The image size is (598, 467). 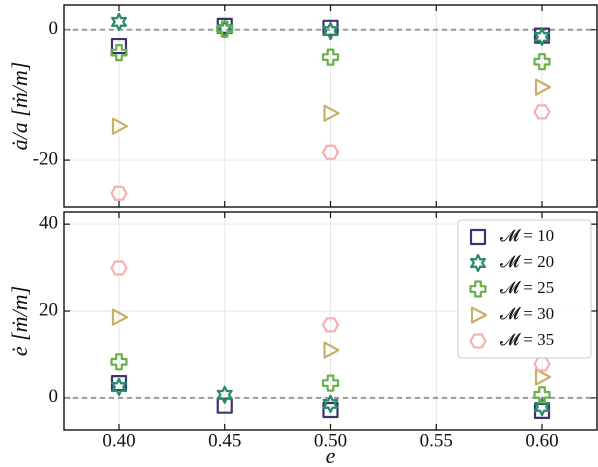 I want to click on legend-label: 𝓜 = 25, so click(x=527, y=287).